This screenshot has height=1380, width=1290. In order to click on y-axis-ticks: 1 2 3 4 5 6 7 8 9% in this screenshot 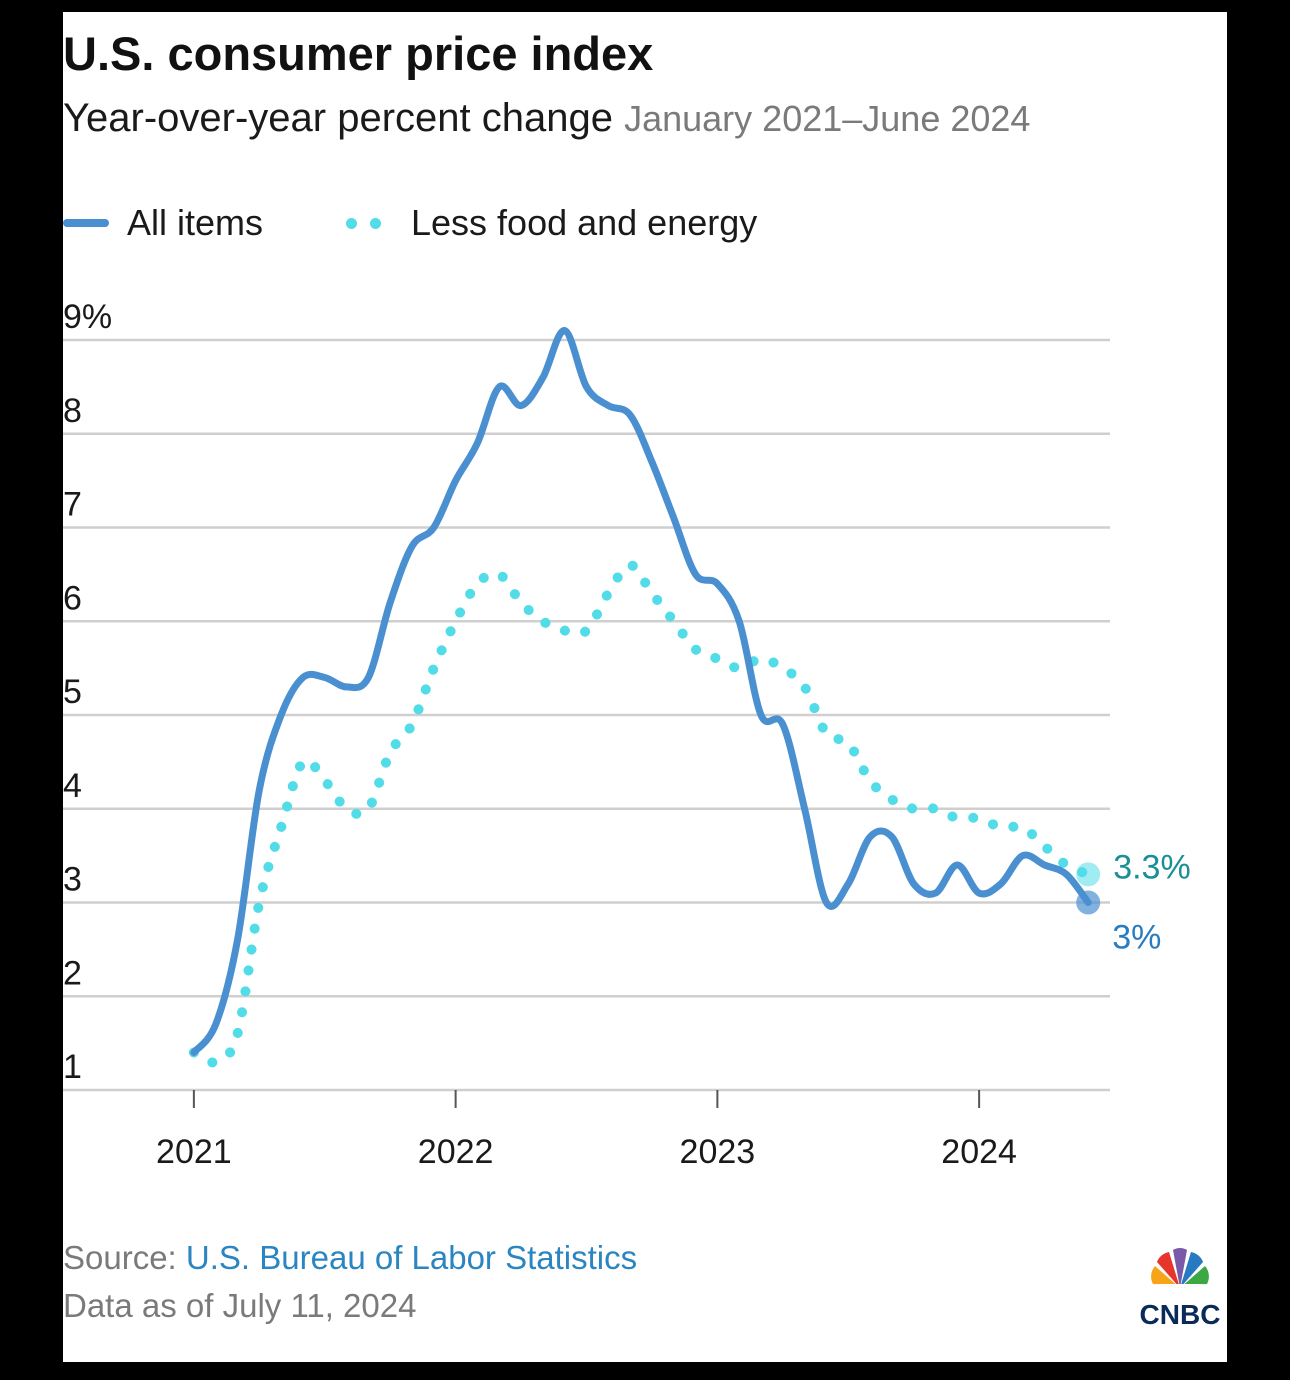, I will do `click(87, 692)`.